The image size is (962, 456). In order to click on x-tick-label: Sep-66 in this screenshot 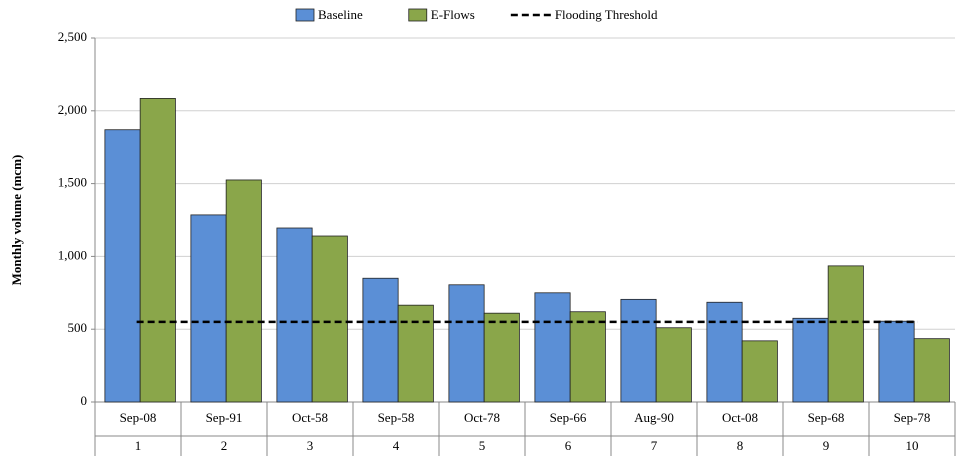, I will do `click(568, 417)`.